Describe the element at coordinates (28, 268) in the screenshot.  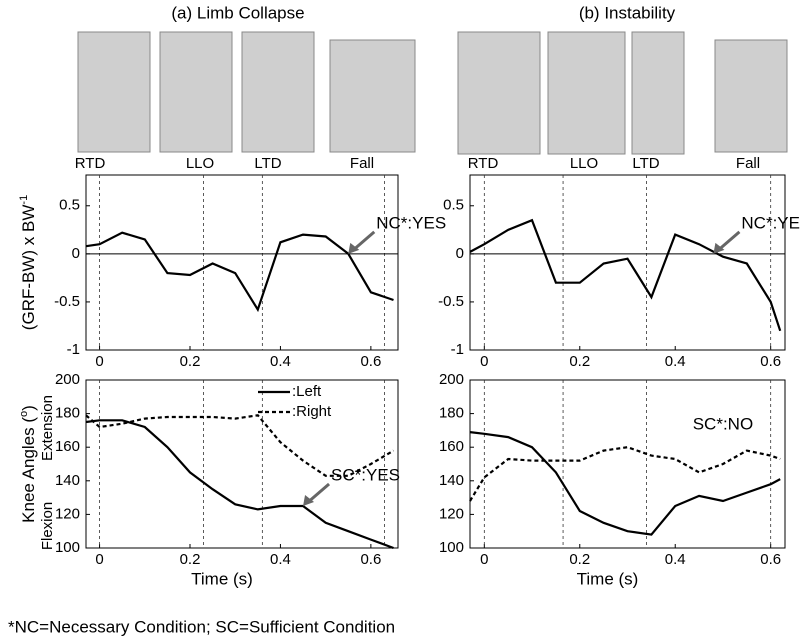
I see `y-axis-label-part: (GRF-BW) x BW` at that location.